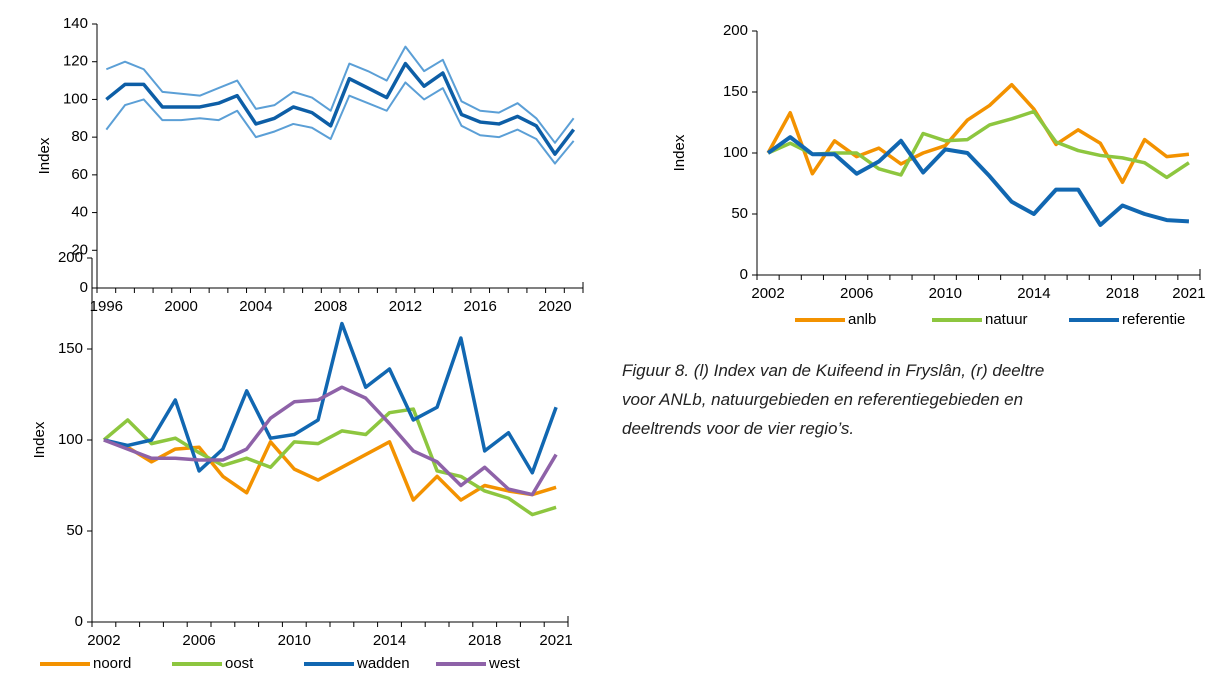 The width and height of the screenshot is (1230, 687). I want to click on x-tick-label: 2008, so click(330, 306).